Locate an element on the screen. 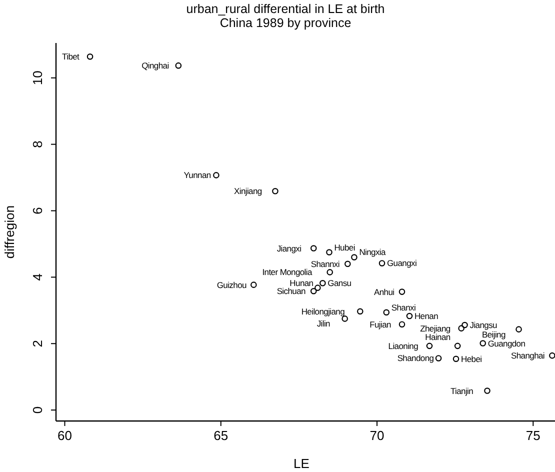 Image resolution: width=555 pixels, height=472 pixels. annotation: Inter Mongolia is located at coordinates (287, 272).